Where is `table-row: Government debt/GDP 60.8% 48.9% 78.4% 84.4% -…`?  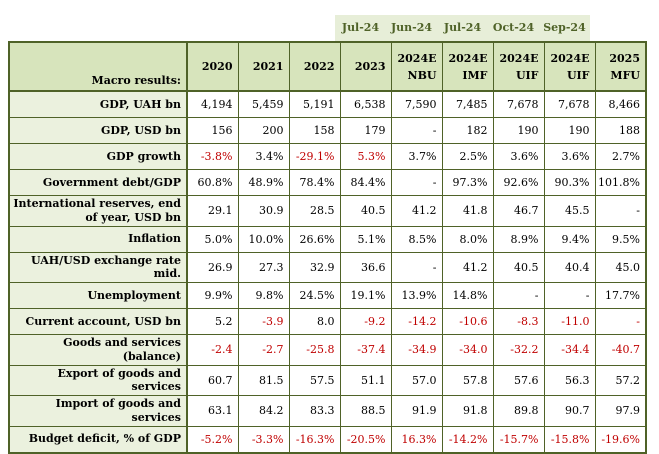 table-row: Government debt/GDP 60.8% 48.9% 78.4% 84.4% -… is located at coordinates (327, 182).